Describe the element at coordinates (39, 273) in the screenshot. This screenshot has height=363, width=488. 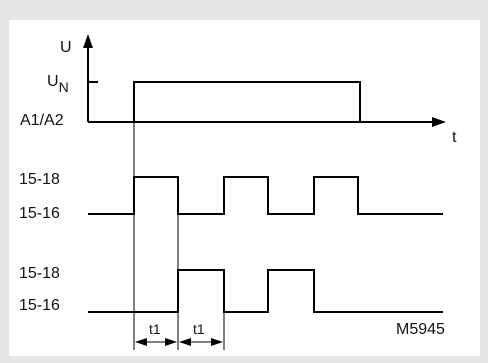
I see `relay2-on-label: 15-18` at that location.